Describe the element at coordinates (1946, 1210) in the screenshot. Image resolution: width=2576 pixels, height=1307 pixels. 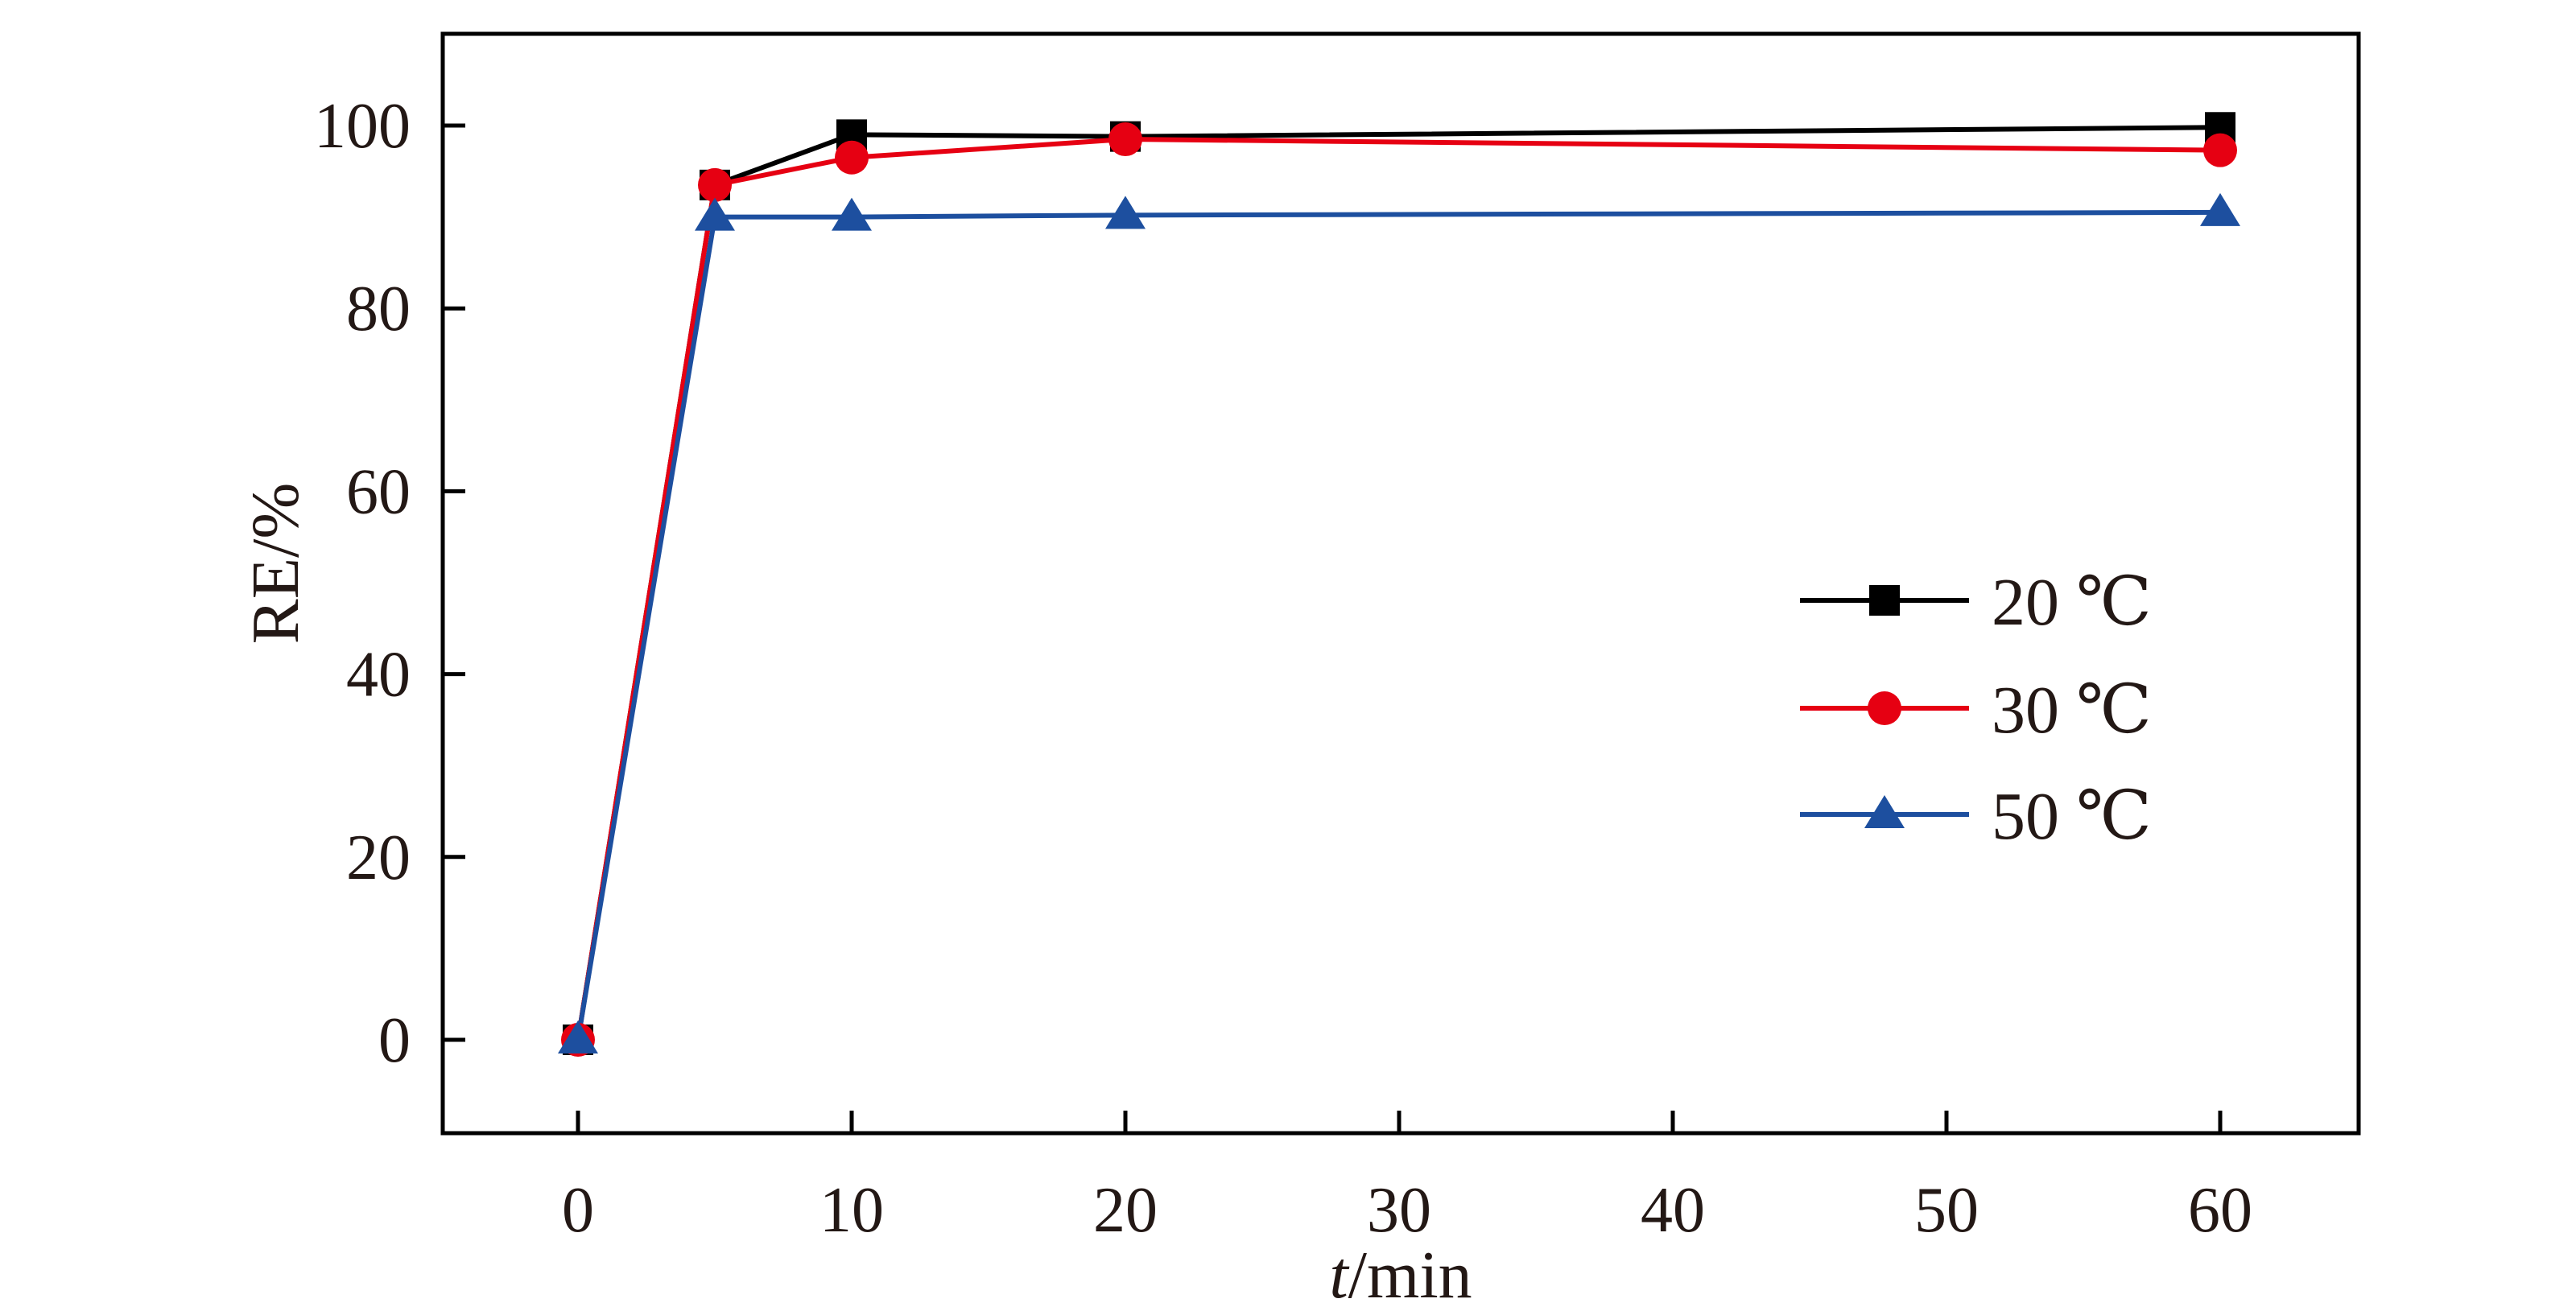
I see `x-tick-label: 50` at that location.